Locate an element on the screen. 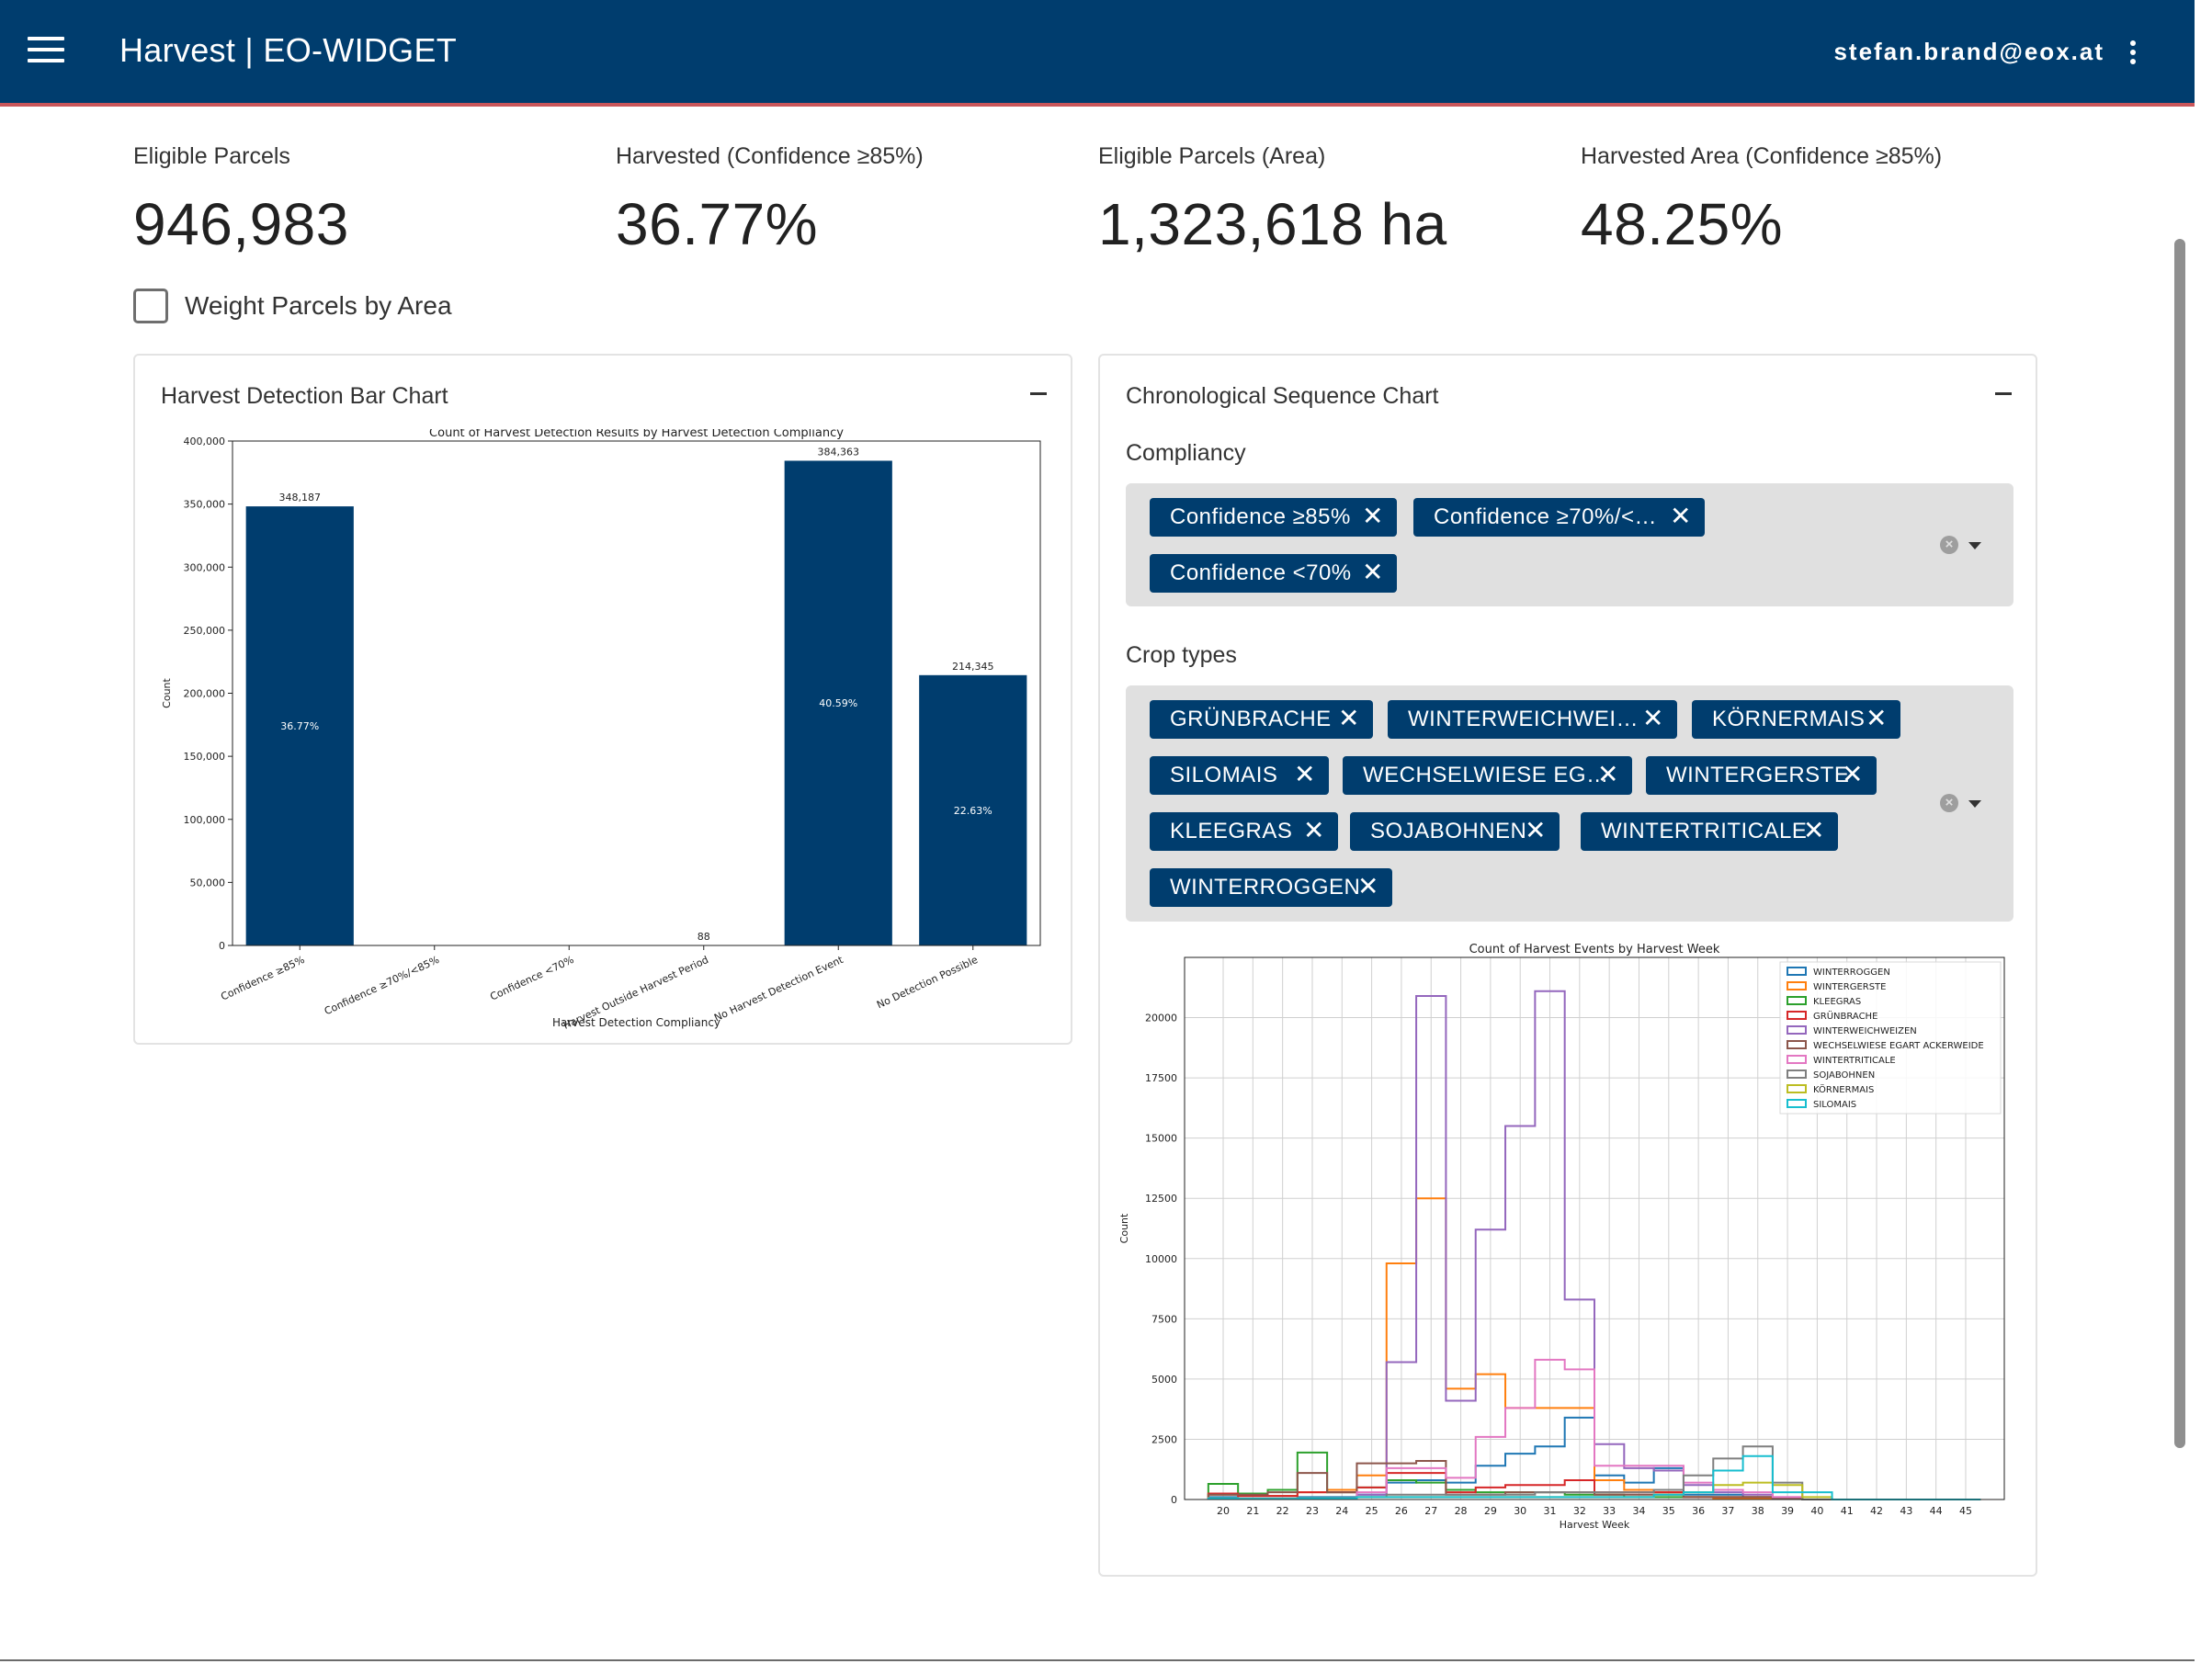 The width and height of the screenshot is (2212, 1675). bar-value-label: 88 is located at coordinates (704, 937).